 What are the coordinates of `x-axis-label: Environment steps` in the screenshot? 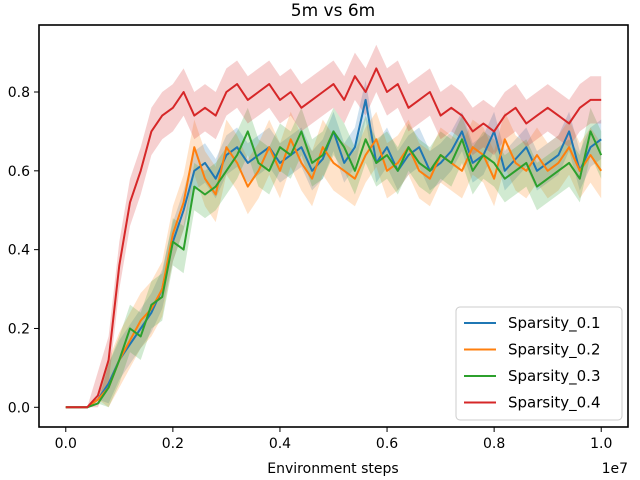 It's located at (332, 469).